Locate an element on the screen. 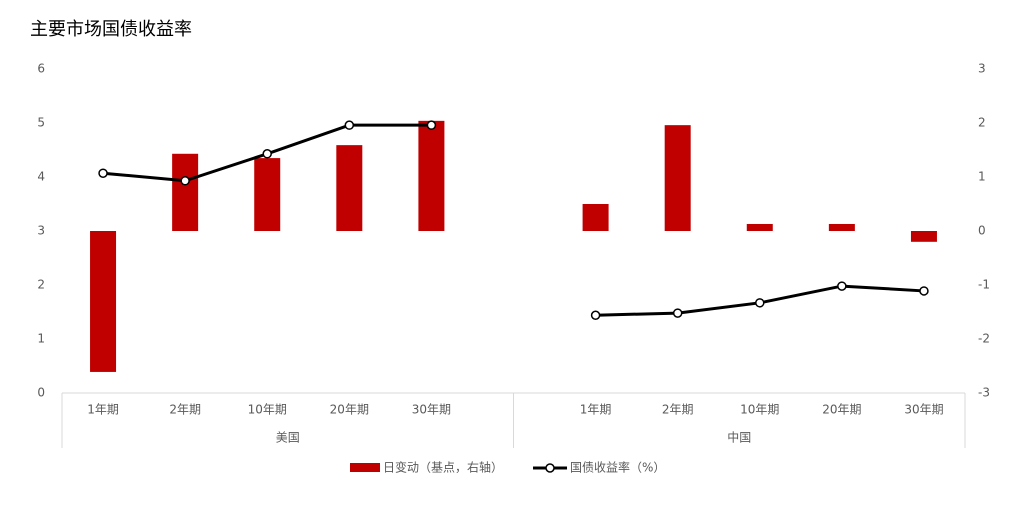 This screenshot has height=517, width=1028. y2-tick-label: 3 is located at coordinates (982, 69).